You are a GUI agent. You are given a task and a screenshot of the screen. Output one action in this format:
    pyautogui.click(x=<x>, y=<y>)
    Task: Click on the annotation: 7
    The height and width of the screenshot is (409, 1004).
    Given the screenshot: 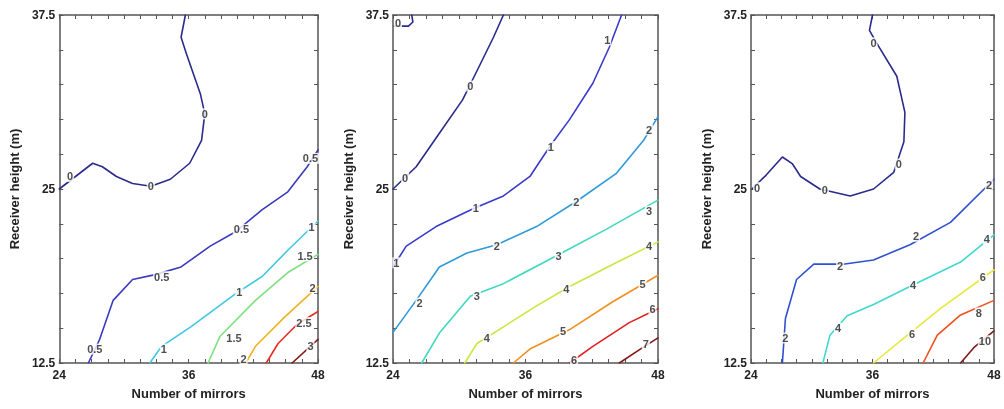 What is the action you would take?
    pyautogui.click(x=645, y=343)
    